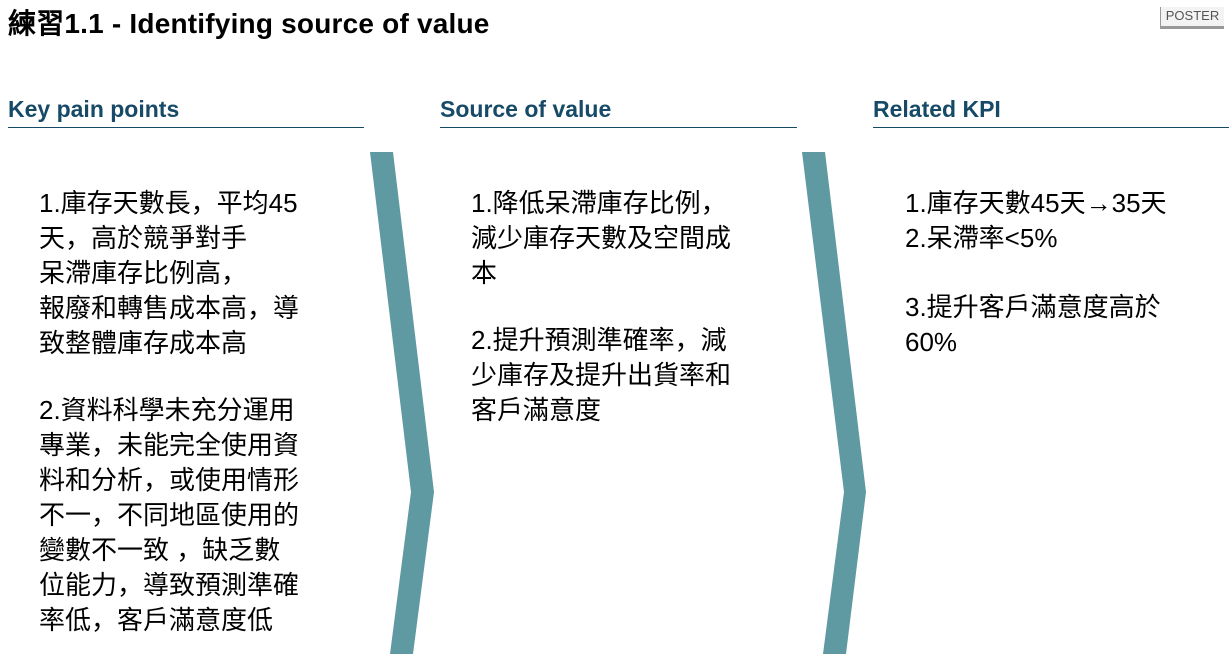  Describe the element at coordinates (1192, 18) in the screenshot. I see `poster-badge: POSTER` at that location.